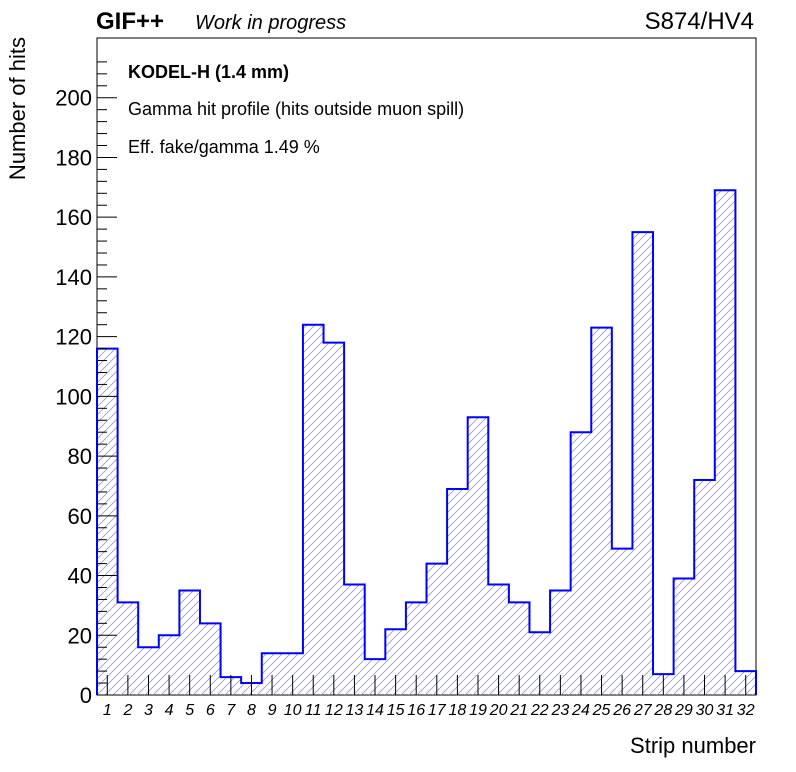 The height and width of the screenshot is (772, 796). I want to click on x-tick-label: 20, so click(498, 710).